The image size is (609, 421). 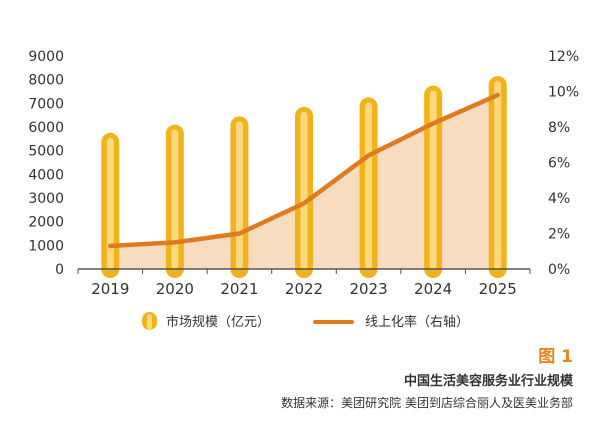 What do you see at coordinates (563, 93) in the screenshot?
I see `right-tick-label: 10%` at bounding box center [563, 93].